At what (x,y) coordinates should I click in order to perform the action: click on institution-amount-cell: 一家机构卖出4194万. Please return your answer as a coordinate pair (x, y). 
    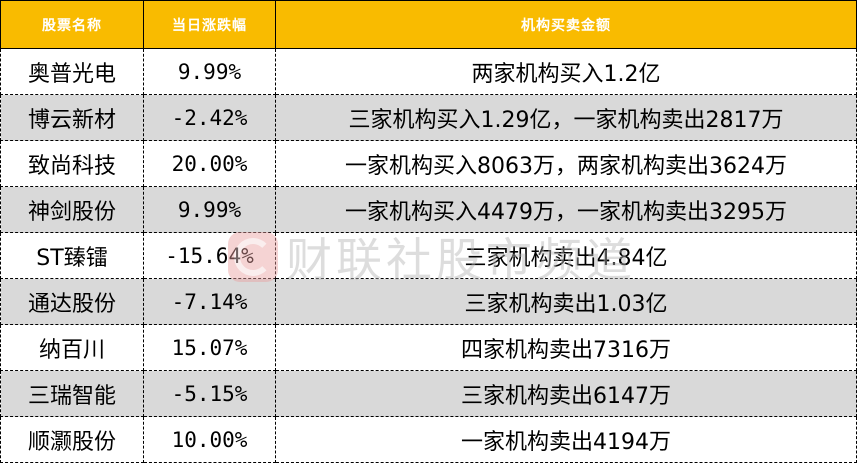
    Looking at the image, I should click on (566, 439).